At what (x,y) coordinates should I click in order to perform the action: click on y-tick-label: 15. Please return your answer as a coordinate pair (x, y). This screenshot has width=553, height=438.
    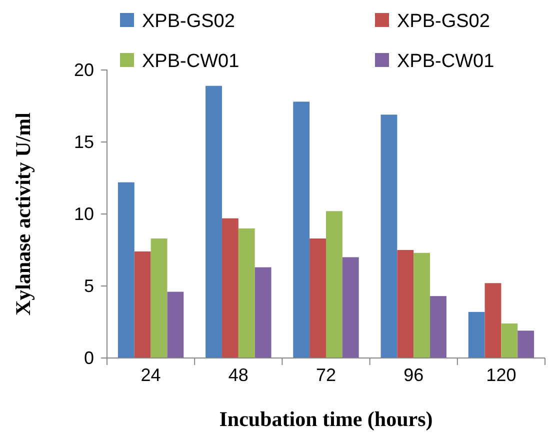
    Looking at the image, I should click on (84, 142).